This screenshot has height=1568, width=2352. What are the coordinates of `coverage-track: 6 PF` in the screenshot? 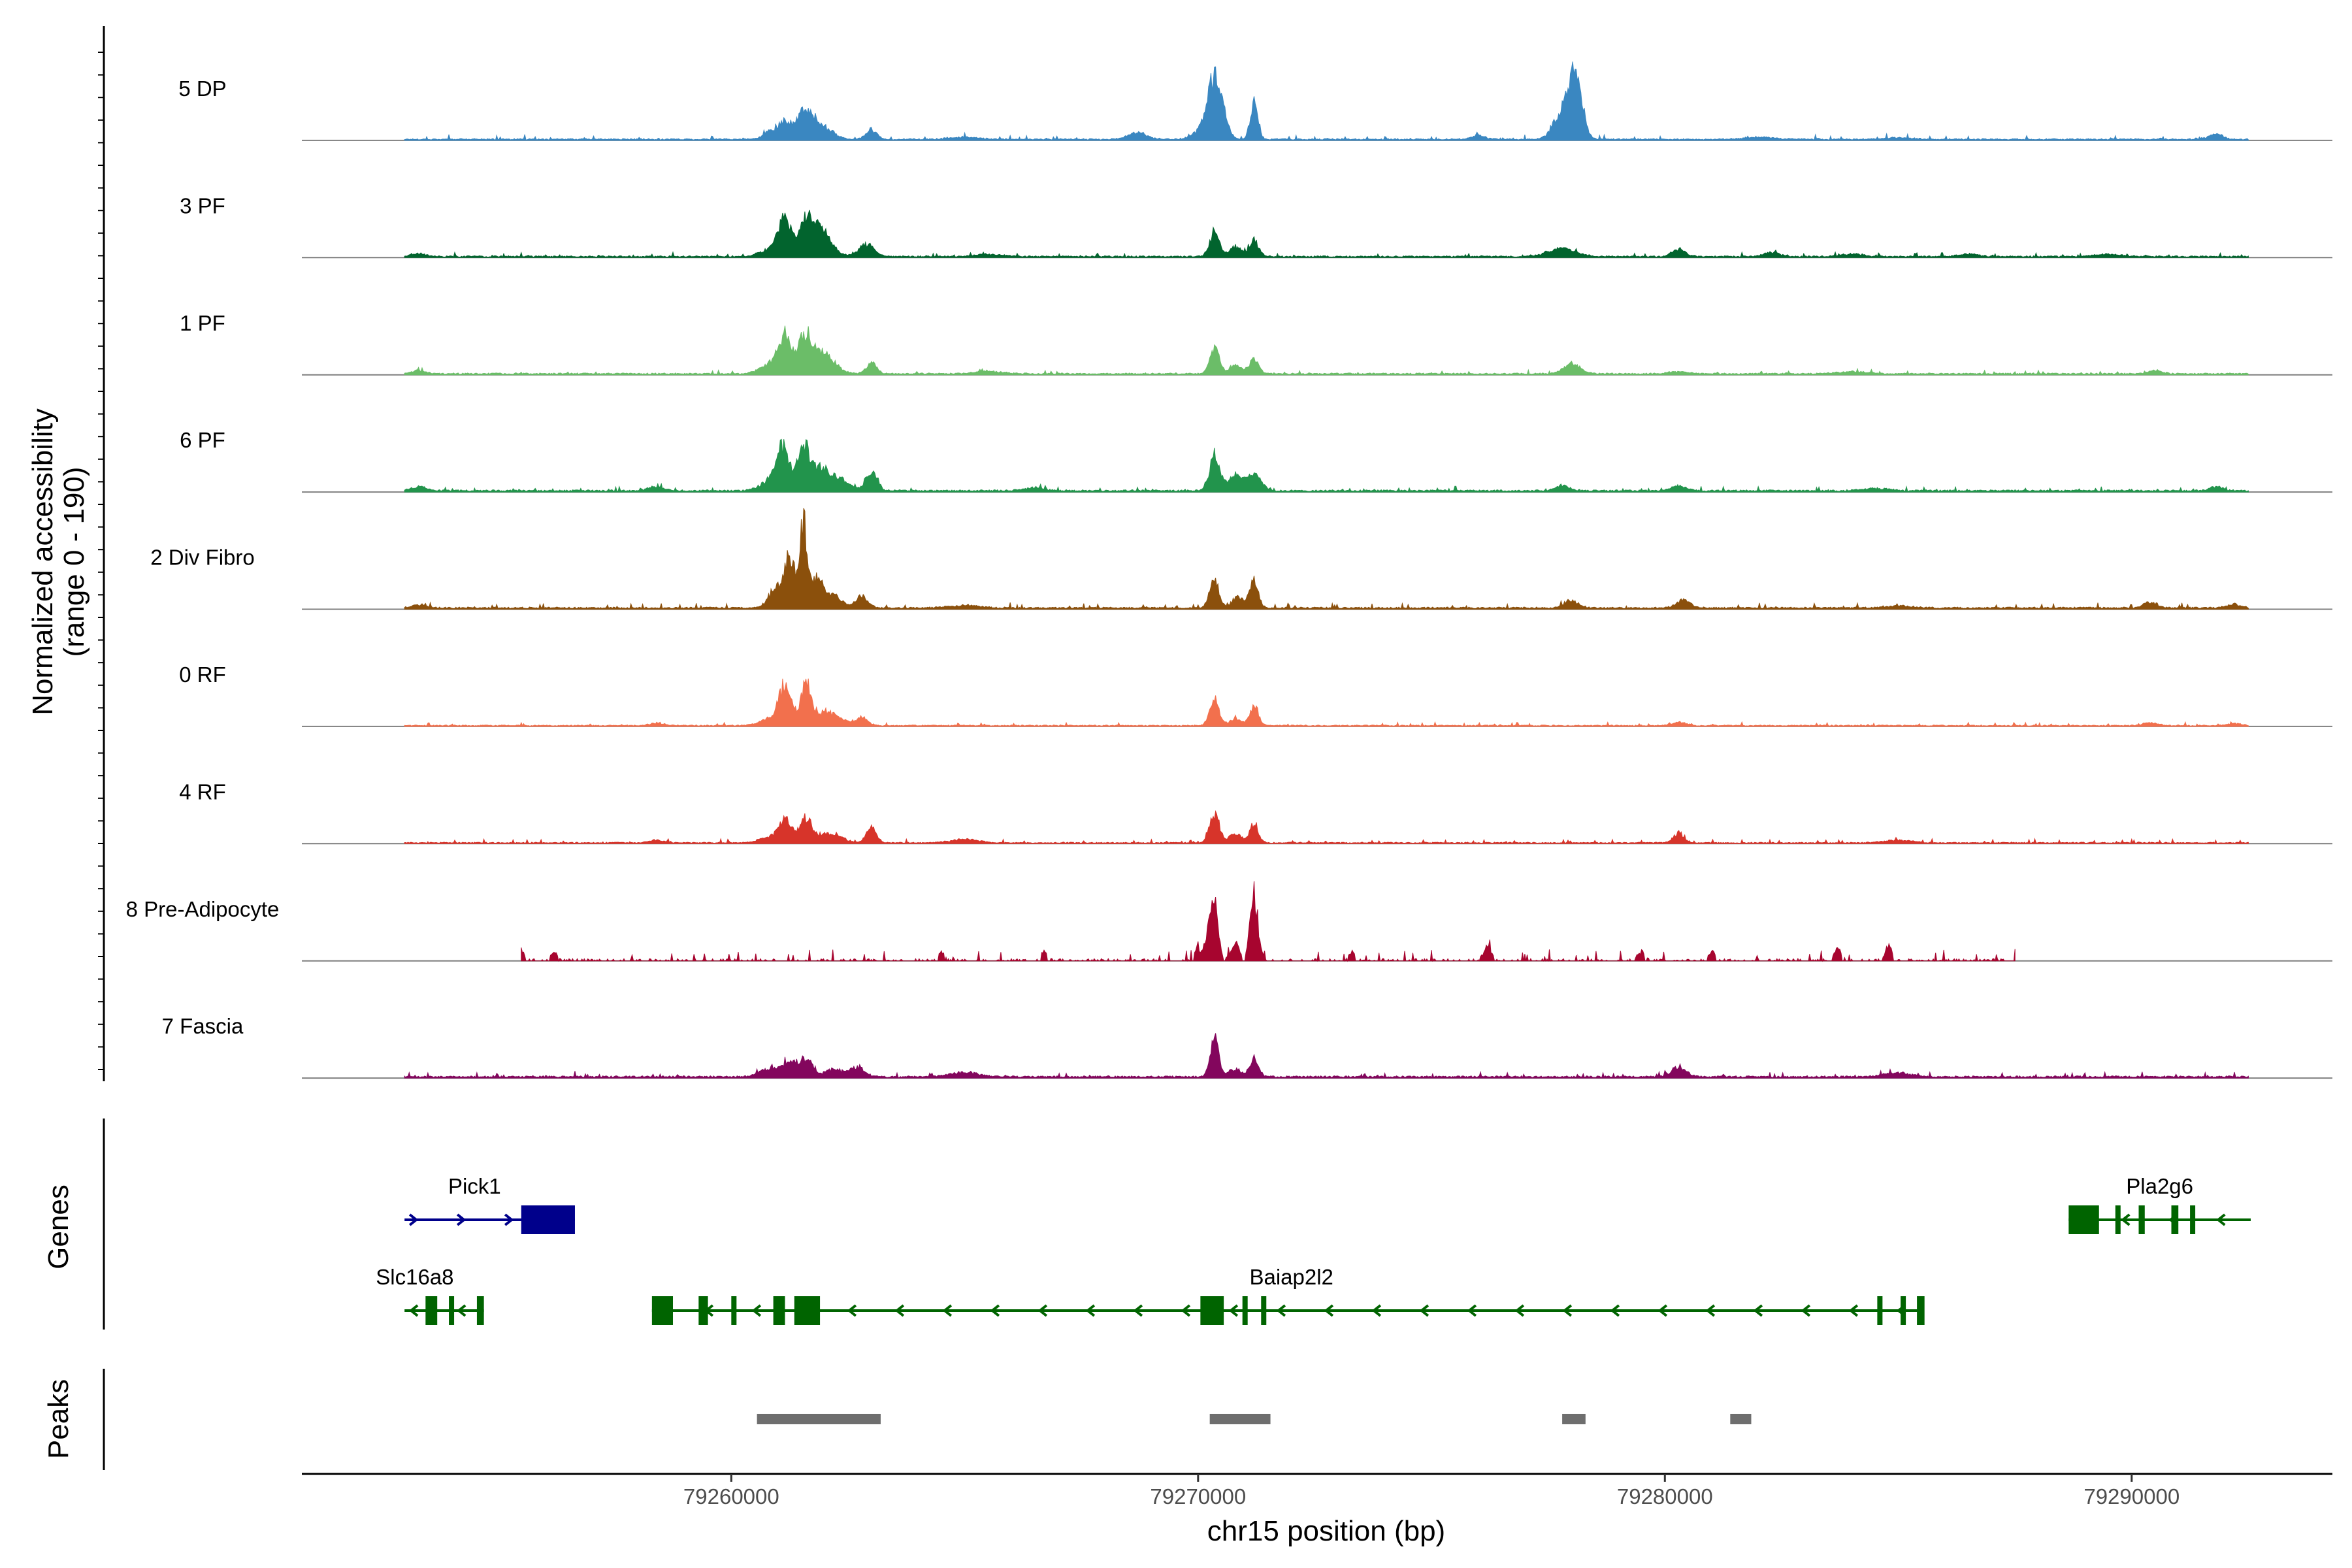 It's located at (1256, 460).